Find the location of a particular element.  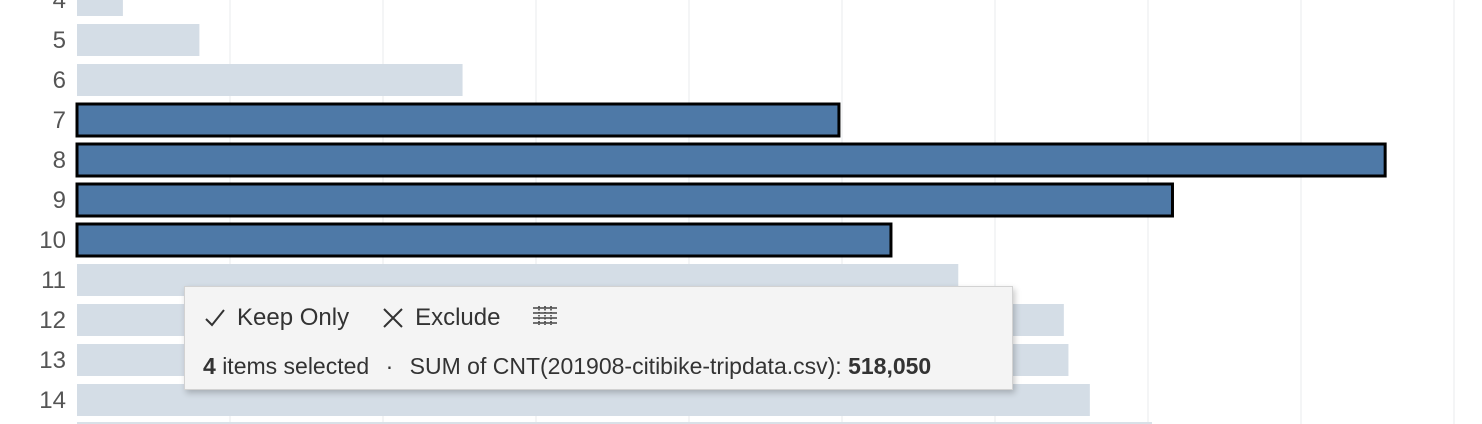

category-label: 5 is located at coordinates (59, 40).